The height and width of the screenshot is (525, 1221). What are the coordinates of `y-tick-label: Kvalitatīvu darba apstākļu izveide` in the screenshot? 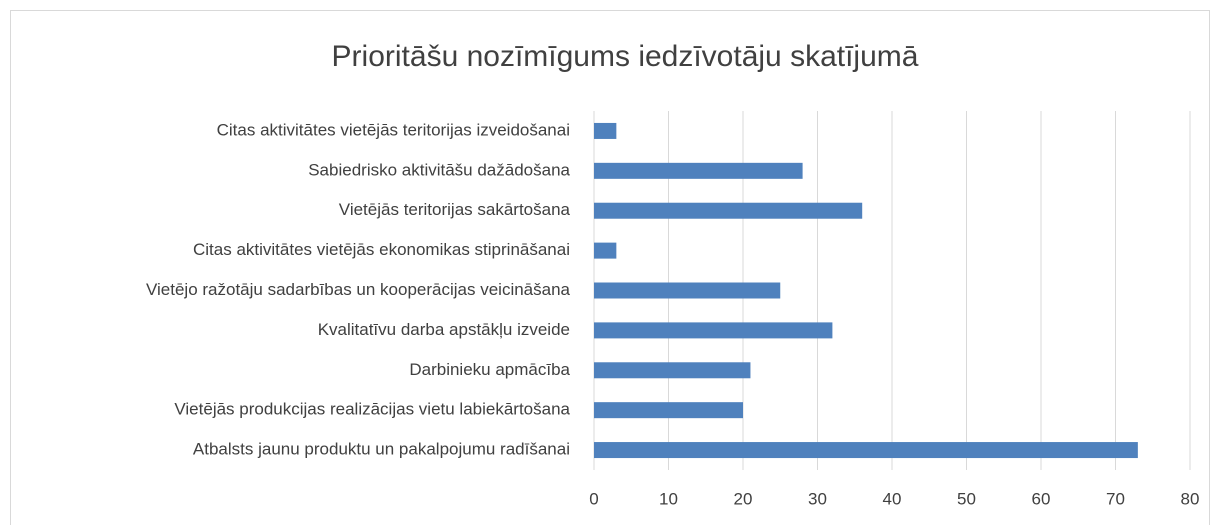 It's located at (444, 329).